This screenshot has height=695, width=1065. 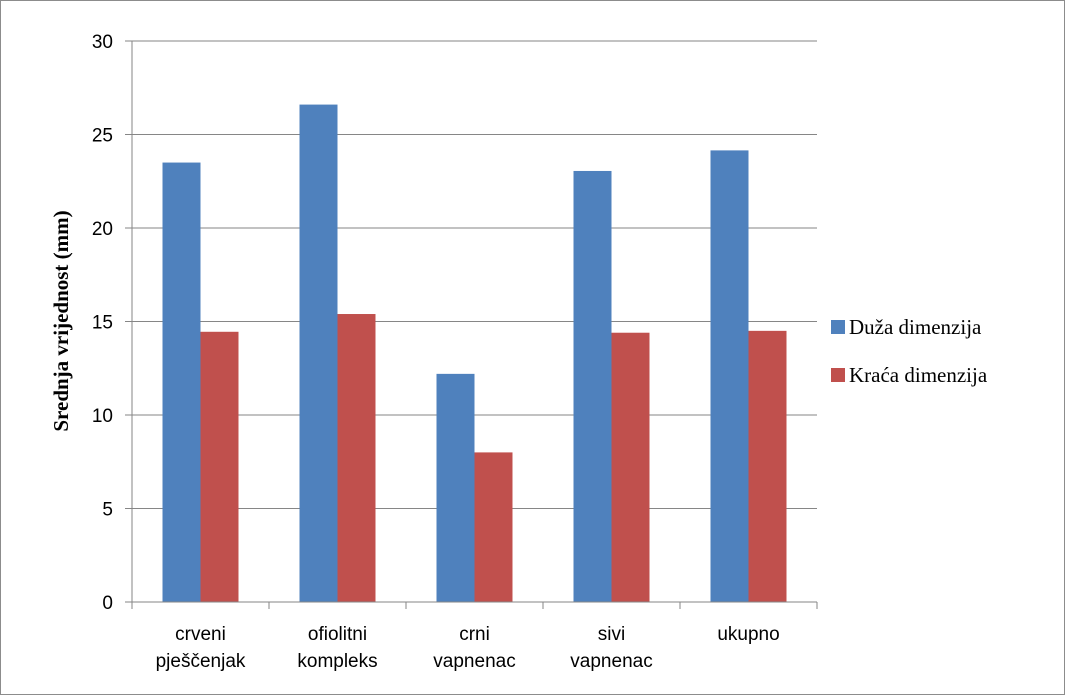 What do you see at coordinates (909, 351) in the screenshot?
I see `legend: Duža dimenzija Kraća dimenzija` at bounding box center [909, 351].